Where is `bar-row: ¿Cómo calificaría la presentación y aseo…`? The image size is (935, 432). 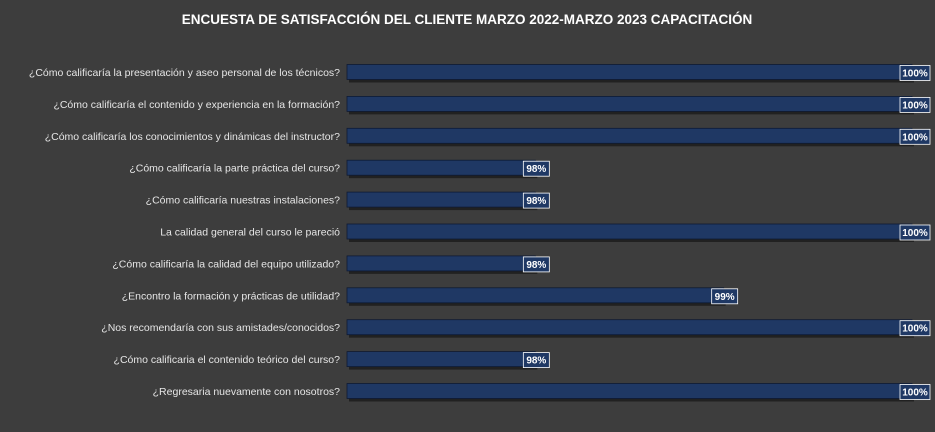 bar-row: ¿Cómo calificaría la presentación y aseo… is located at coordinates (480, 73).